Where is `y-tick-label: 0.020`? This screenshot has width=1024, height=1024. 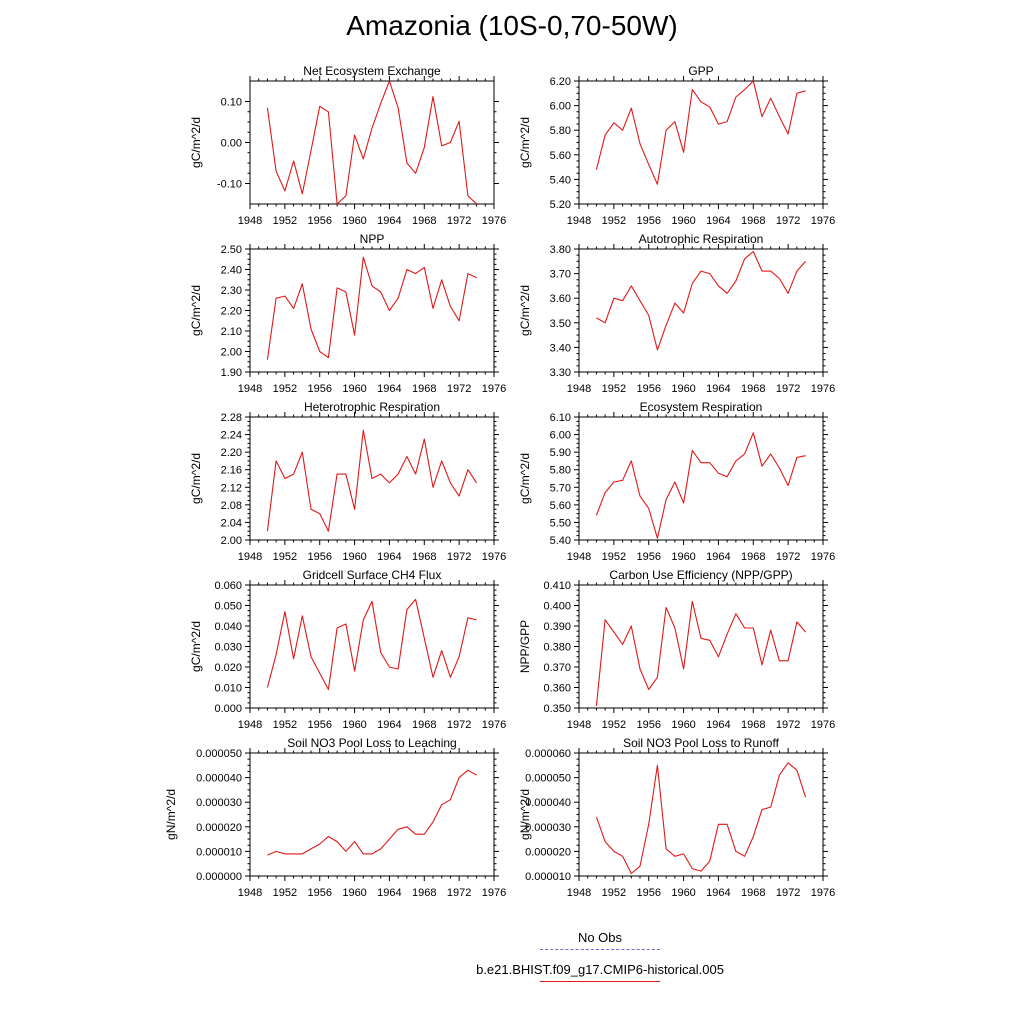 y-tick-label: 0.020 is located at coordinates (228, 668).